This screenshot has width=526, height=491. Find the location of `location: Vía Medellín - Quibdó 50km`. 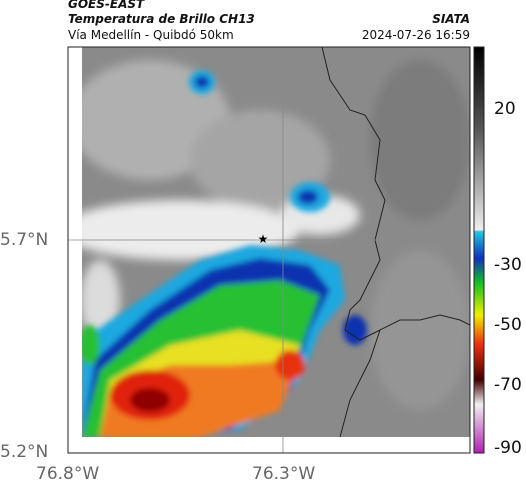

location: Vía Medellín - Quibdó 50km is located at coordinates (151, 35).